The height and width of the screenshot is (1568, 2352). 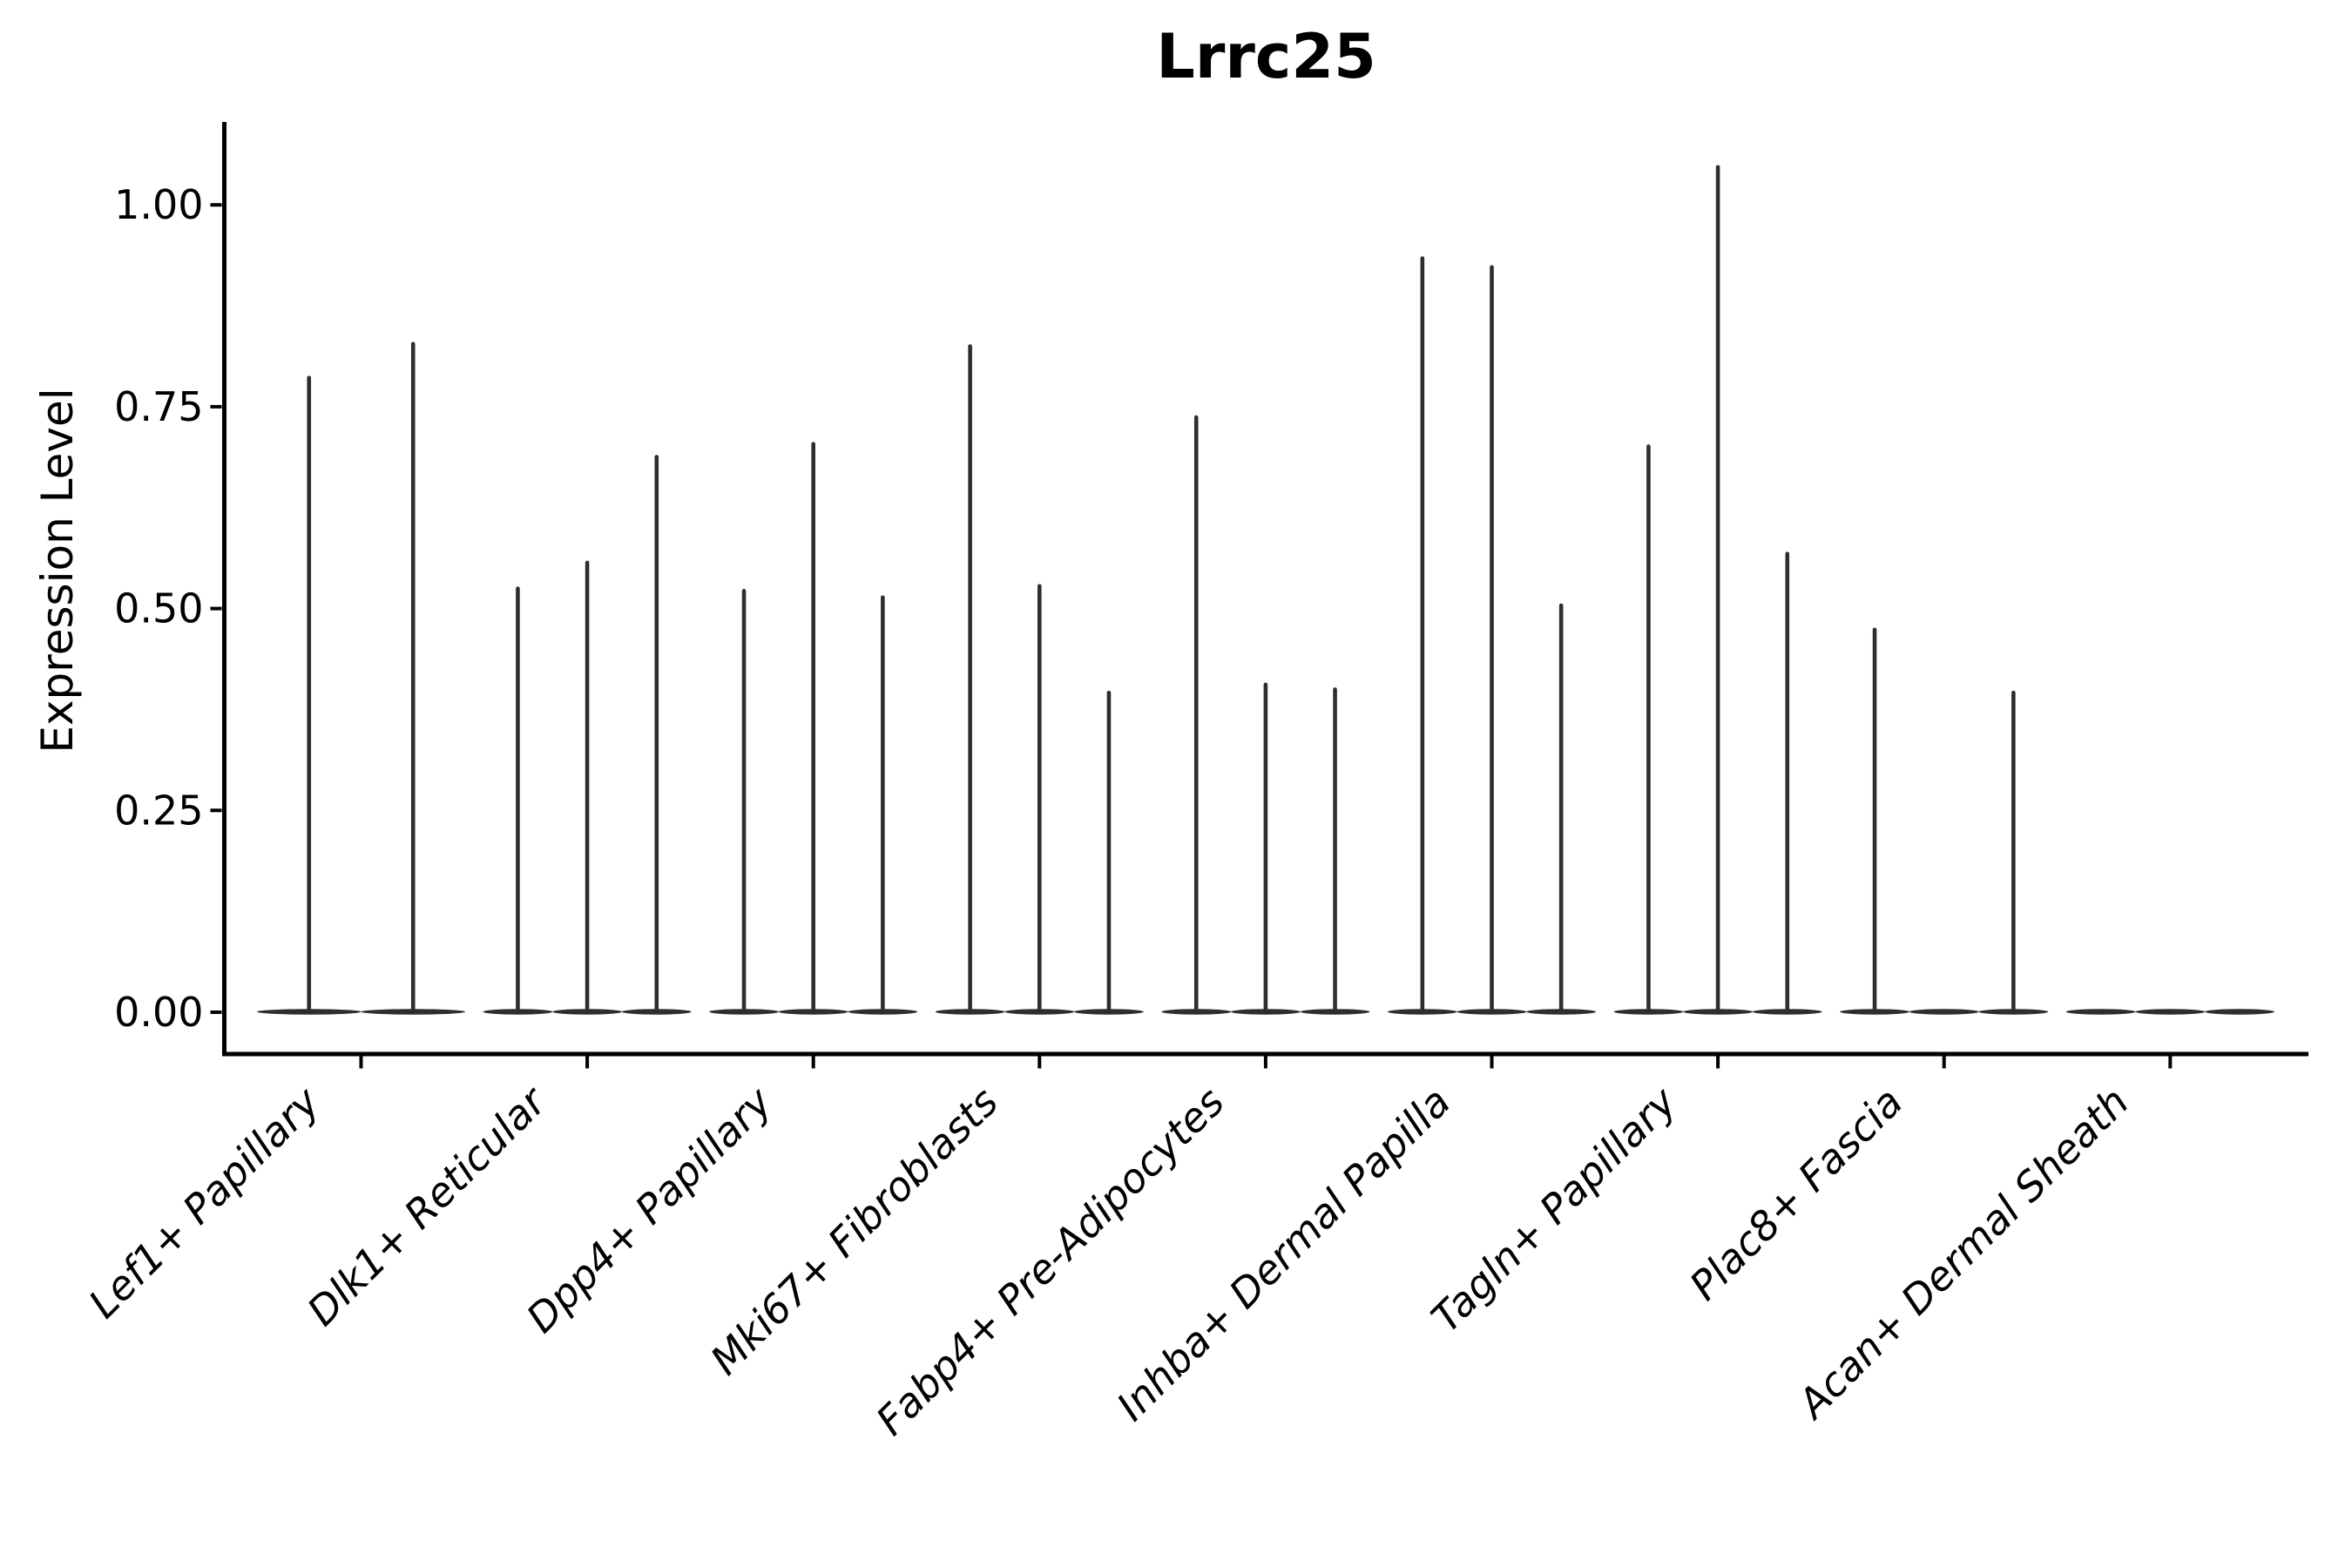 I want to click on y-tick-label: 0.00, so click(x=158, y=1013).